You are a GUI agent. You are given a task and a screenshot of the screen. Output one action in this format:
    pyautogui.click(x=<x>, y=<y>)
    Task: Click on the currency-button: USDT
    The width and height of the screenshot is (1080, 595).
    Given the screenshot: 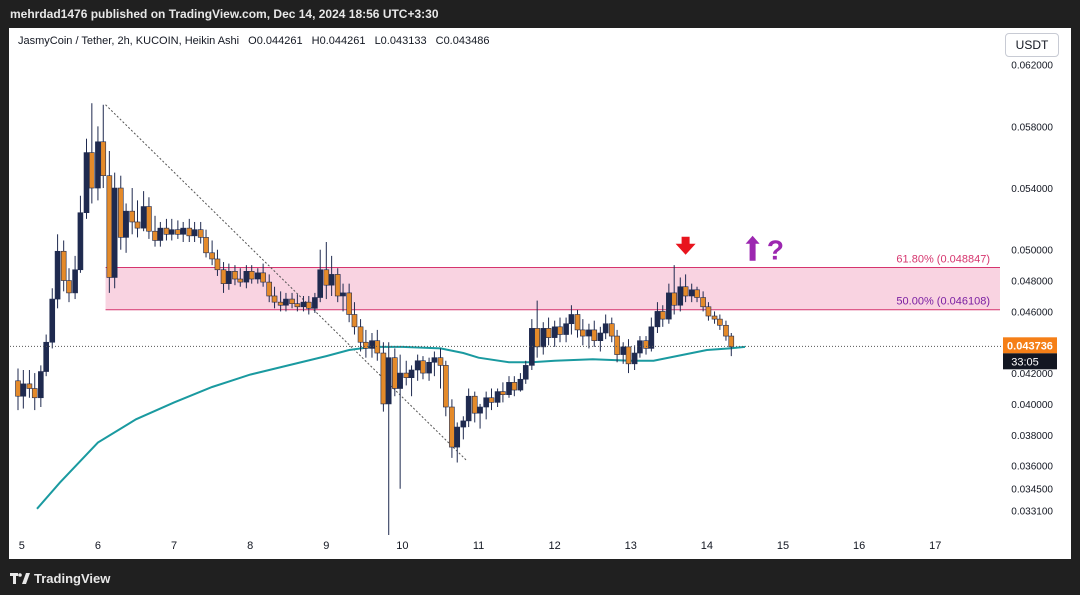 What is the action you would take?
    pyautogui.click(x=1032, y=45)
    